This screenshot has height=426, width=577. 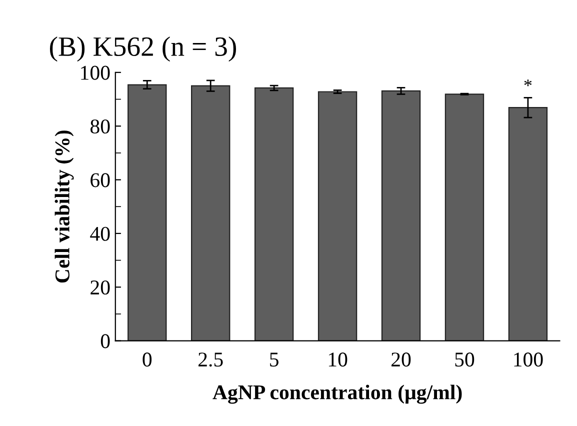 What do you see at coordinates (274, 359) in the screenshot?
I see `x-tick-label: 5` at bounding box center [274, 359].